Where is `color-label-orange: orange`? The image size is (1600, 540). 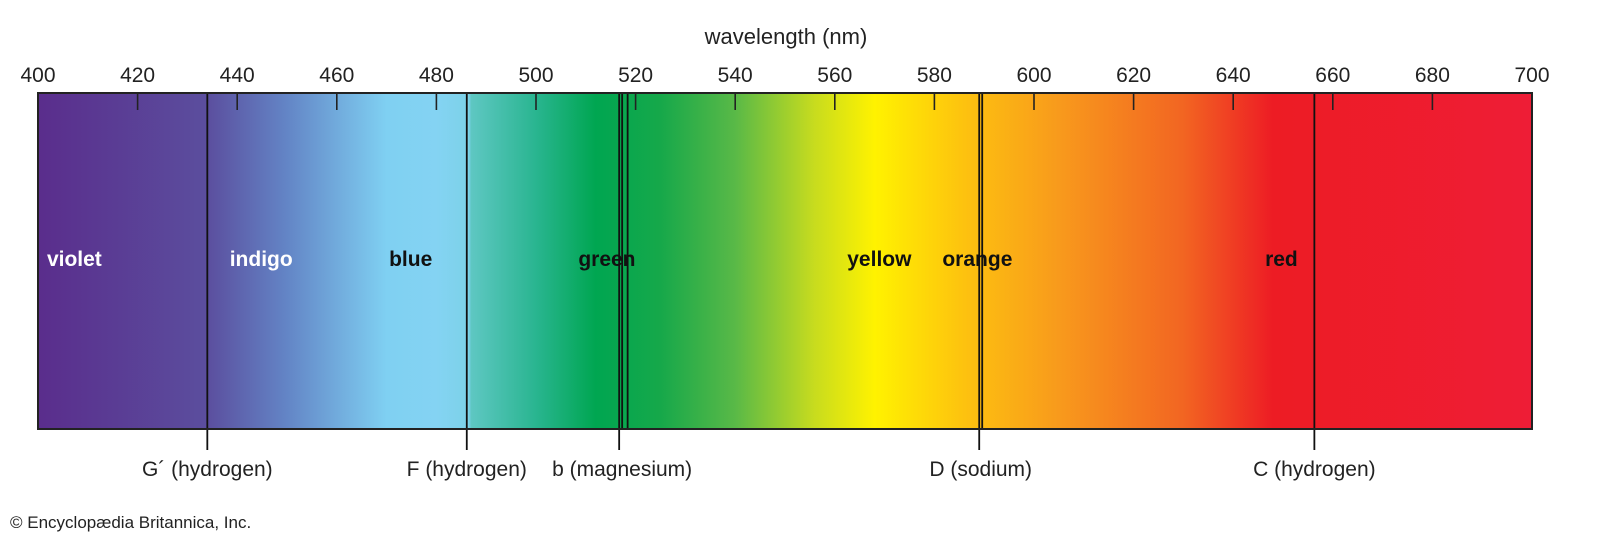 color-label-orange: orange is located at coordinates (977, 259).